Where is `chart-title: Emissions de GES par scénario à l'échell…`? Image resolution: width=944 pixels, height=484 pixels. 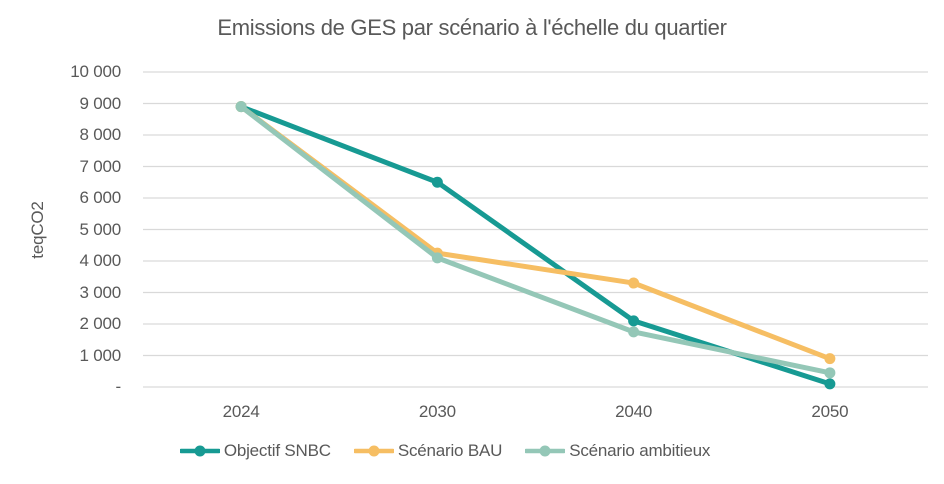 chart-title: Emissions de GES par scénario à l'échell… is located at coordinates (472, 27).